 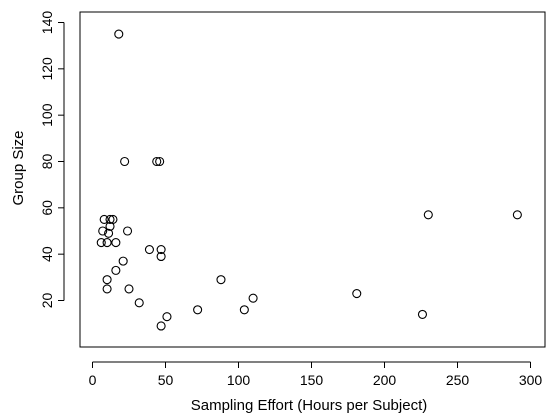 What do you see at coordinates (47, 69) in the screenshot?
I see `y-tick-label: 120` at bounding box center [47, 69].